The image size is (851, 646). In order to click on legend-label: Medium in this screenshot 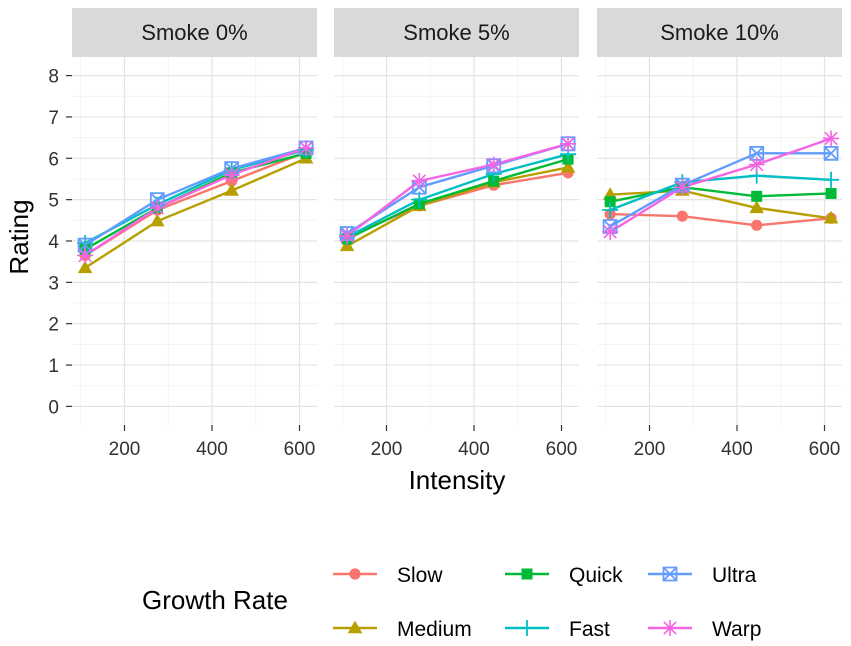, I will do `click(434, 629)`.